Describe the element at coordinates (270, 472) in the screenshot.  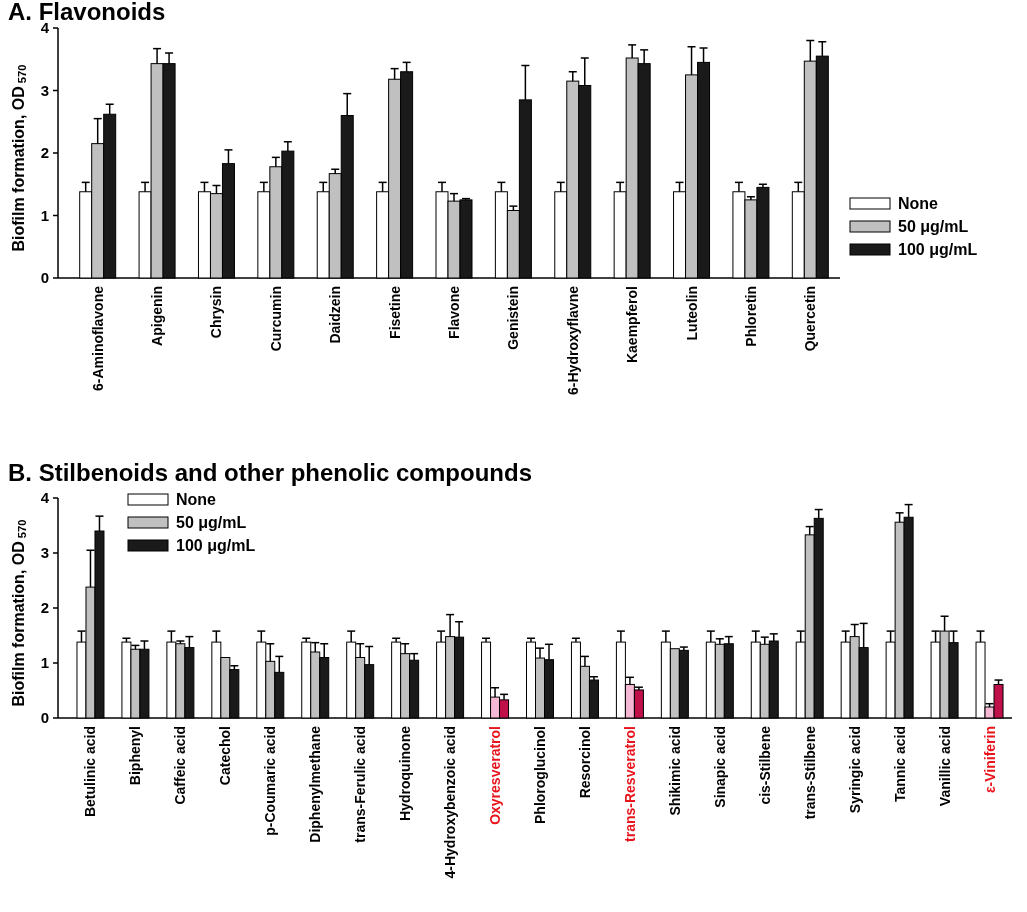
I see `chart-title: B. Stilbenoids and other phenolic compounds` at that location.